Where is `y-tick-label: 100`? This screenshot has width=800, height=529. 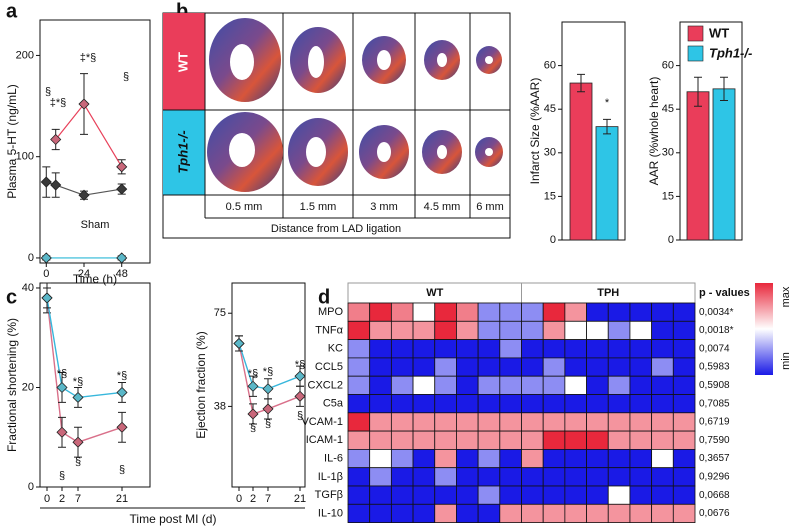
y-tick-label: 100 is located at coordinates (25, 157).